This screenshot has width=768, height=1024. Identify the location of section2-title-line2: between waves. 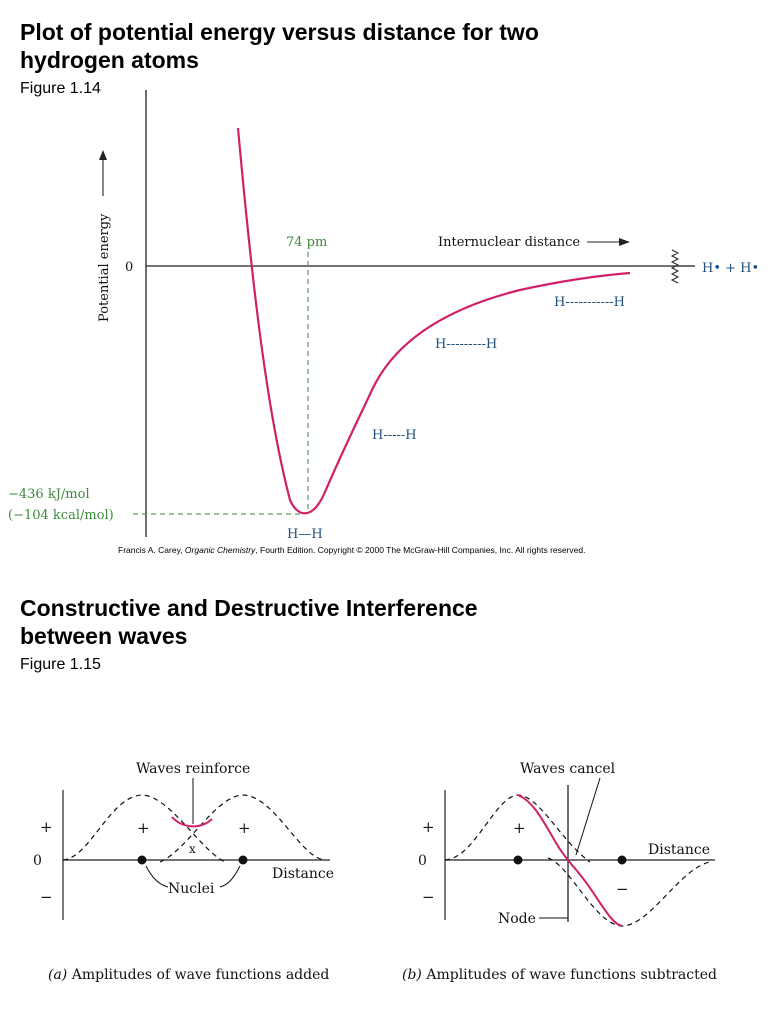
(104, 636).